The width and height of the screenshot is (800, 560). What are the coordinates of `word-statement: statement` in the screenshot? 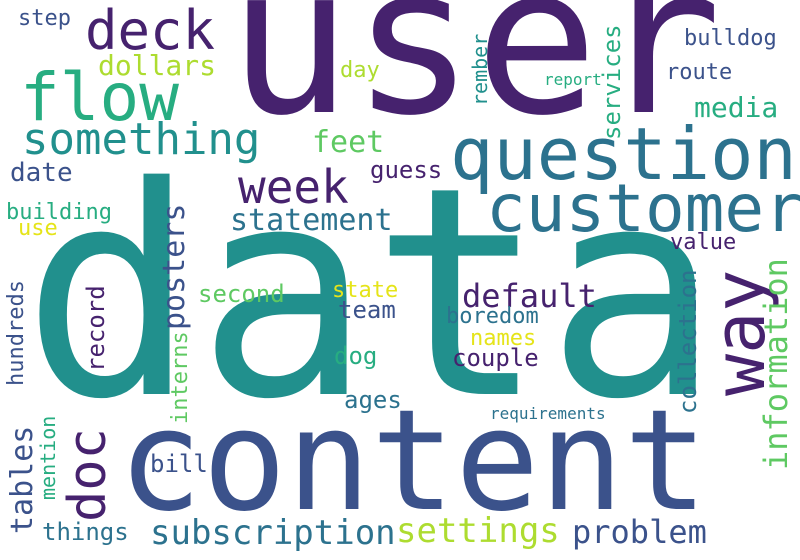 It's located at (311, 220).